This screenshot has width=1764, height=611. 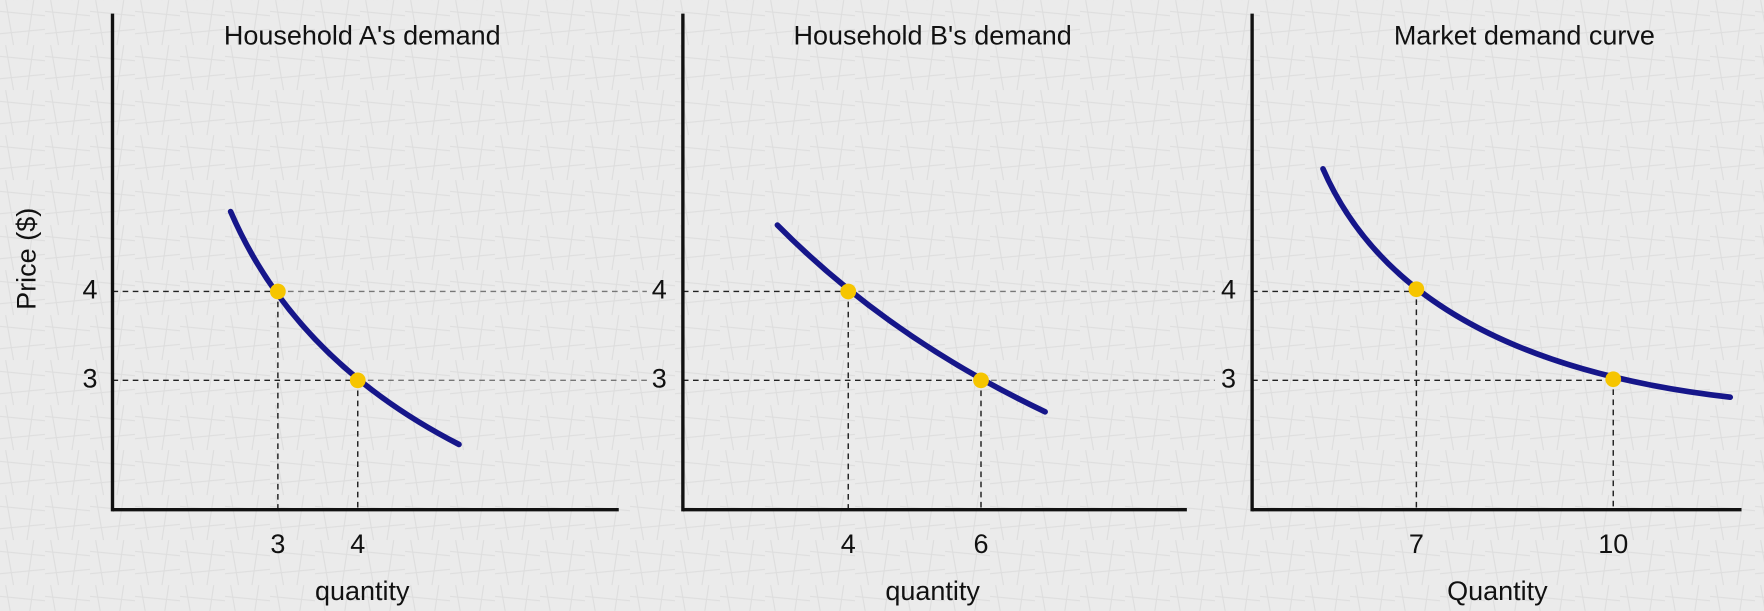 What do you see at coordinates (980, 544) in the screenshot?
I see `x-tick-label: 6` at bounding box center [980, 544].